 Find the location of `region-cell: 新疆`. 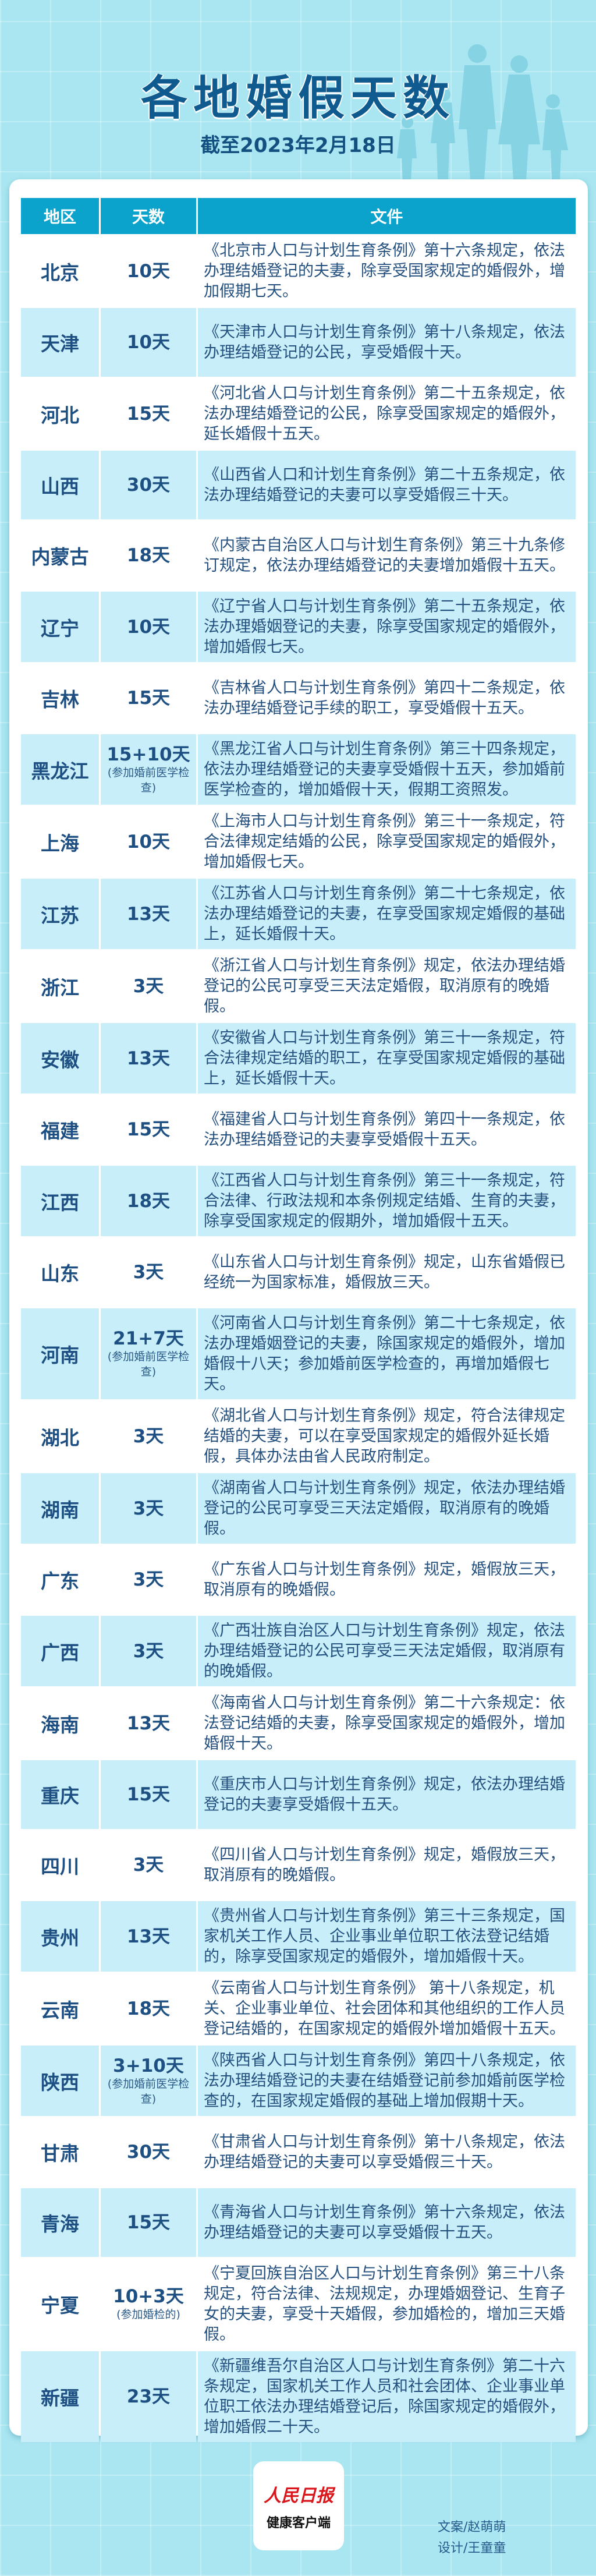

region-cell: 新疆 is located at coordinates (60, 2396).